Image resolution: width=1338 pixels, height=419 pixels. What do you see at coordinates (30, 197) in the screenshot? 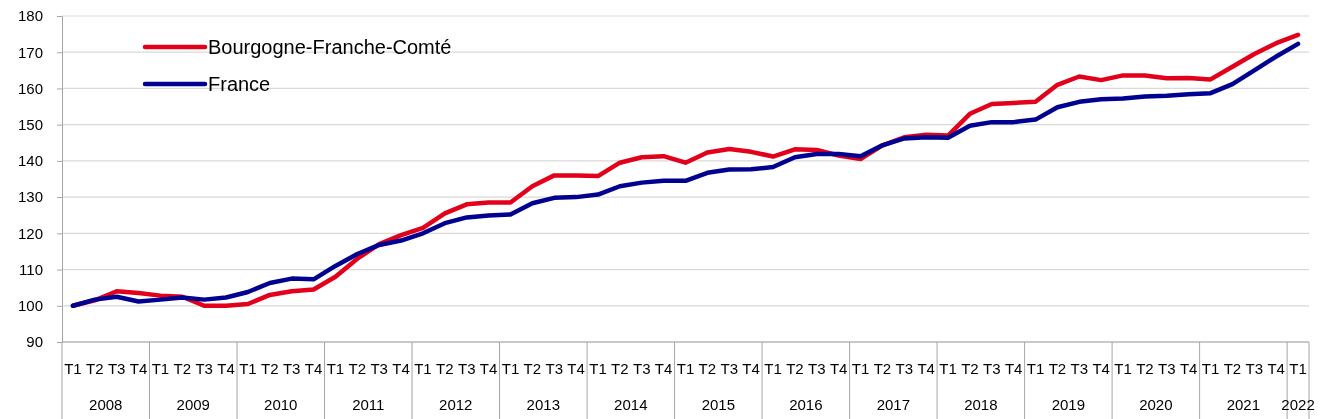
I see `y-tick-label: 130` at bounding box center [30, 197].